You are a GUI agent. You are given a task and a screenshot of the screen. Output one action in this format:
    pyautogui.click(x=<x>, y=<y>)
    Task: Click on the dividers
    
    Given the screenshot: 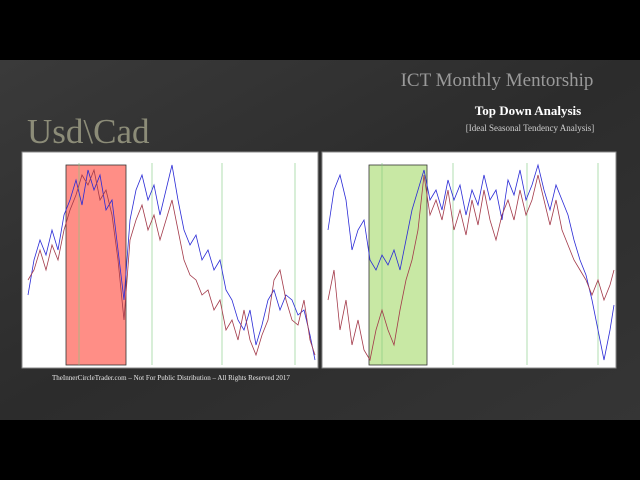 What is the action you would take?
    pyautogui.click(x=187, y=264)
    